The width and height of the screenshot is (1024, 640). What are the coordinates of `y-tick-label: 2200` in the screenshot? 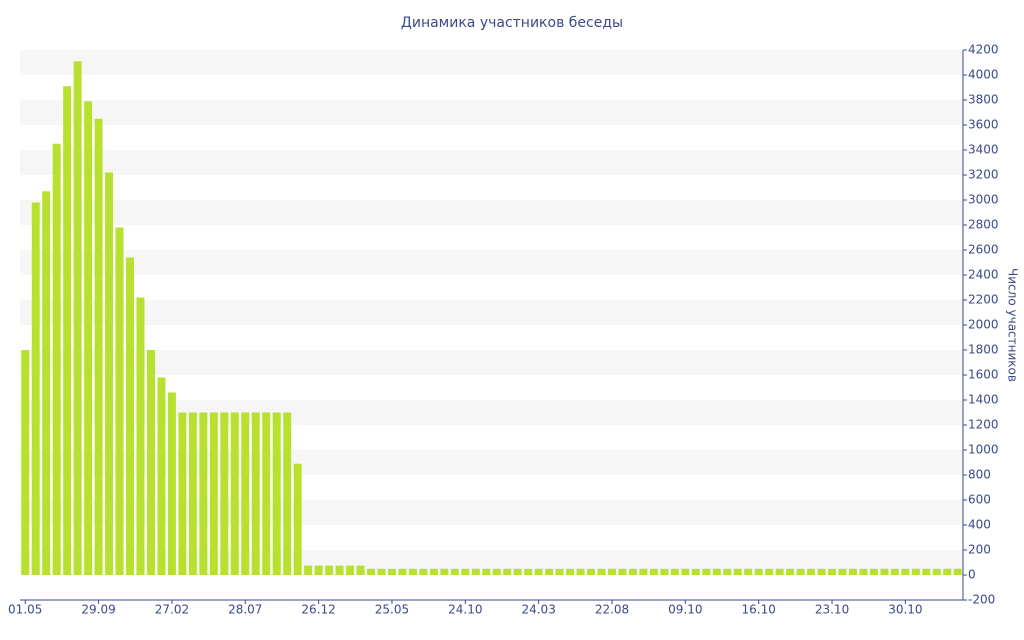 It's located at (983, 300).